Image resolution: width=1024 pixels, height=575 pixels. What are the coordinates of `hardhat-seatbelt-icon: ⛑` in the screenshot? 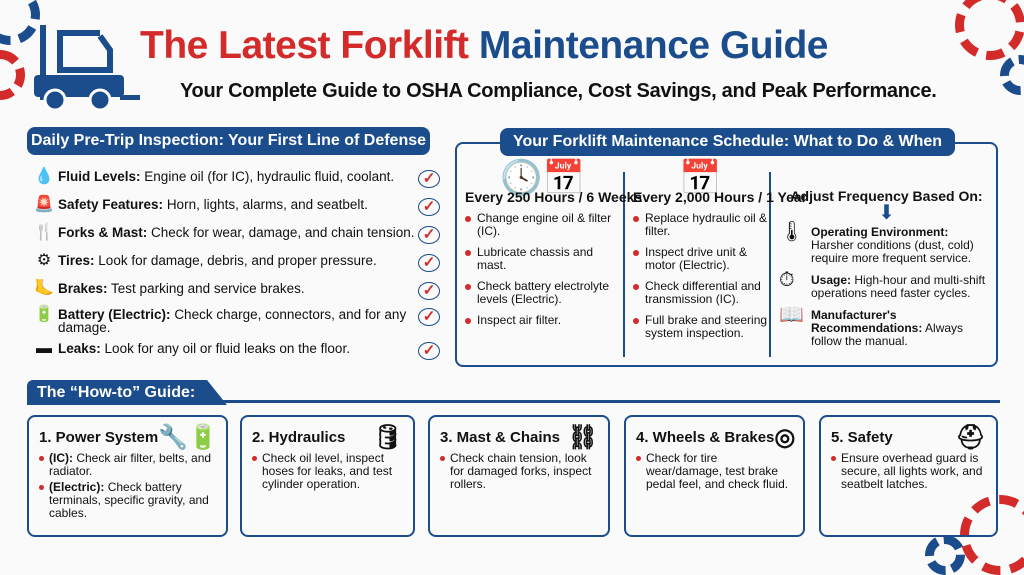 It's located at (970, 437).